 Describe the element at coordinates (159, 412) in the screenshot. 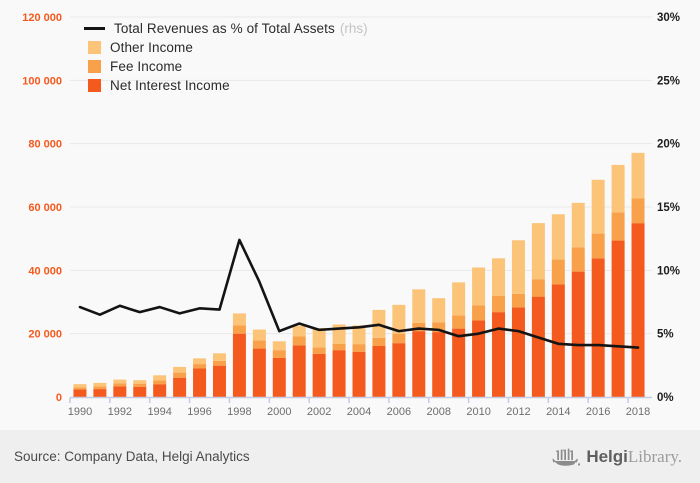

I see `axis-tick-label: 1994` at that location.